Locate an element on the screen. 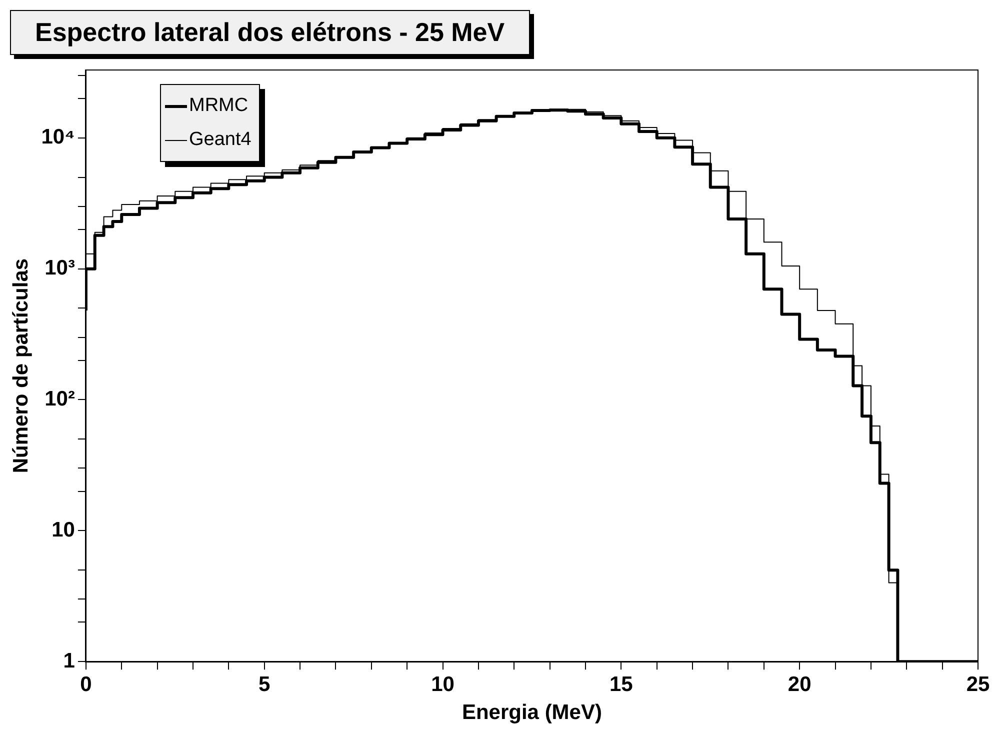 The width and height of the screenshot is (993, 731). x-tick-label: 20 is located at coordinates (800, 684).